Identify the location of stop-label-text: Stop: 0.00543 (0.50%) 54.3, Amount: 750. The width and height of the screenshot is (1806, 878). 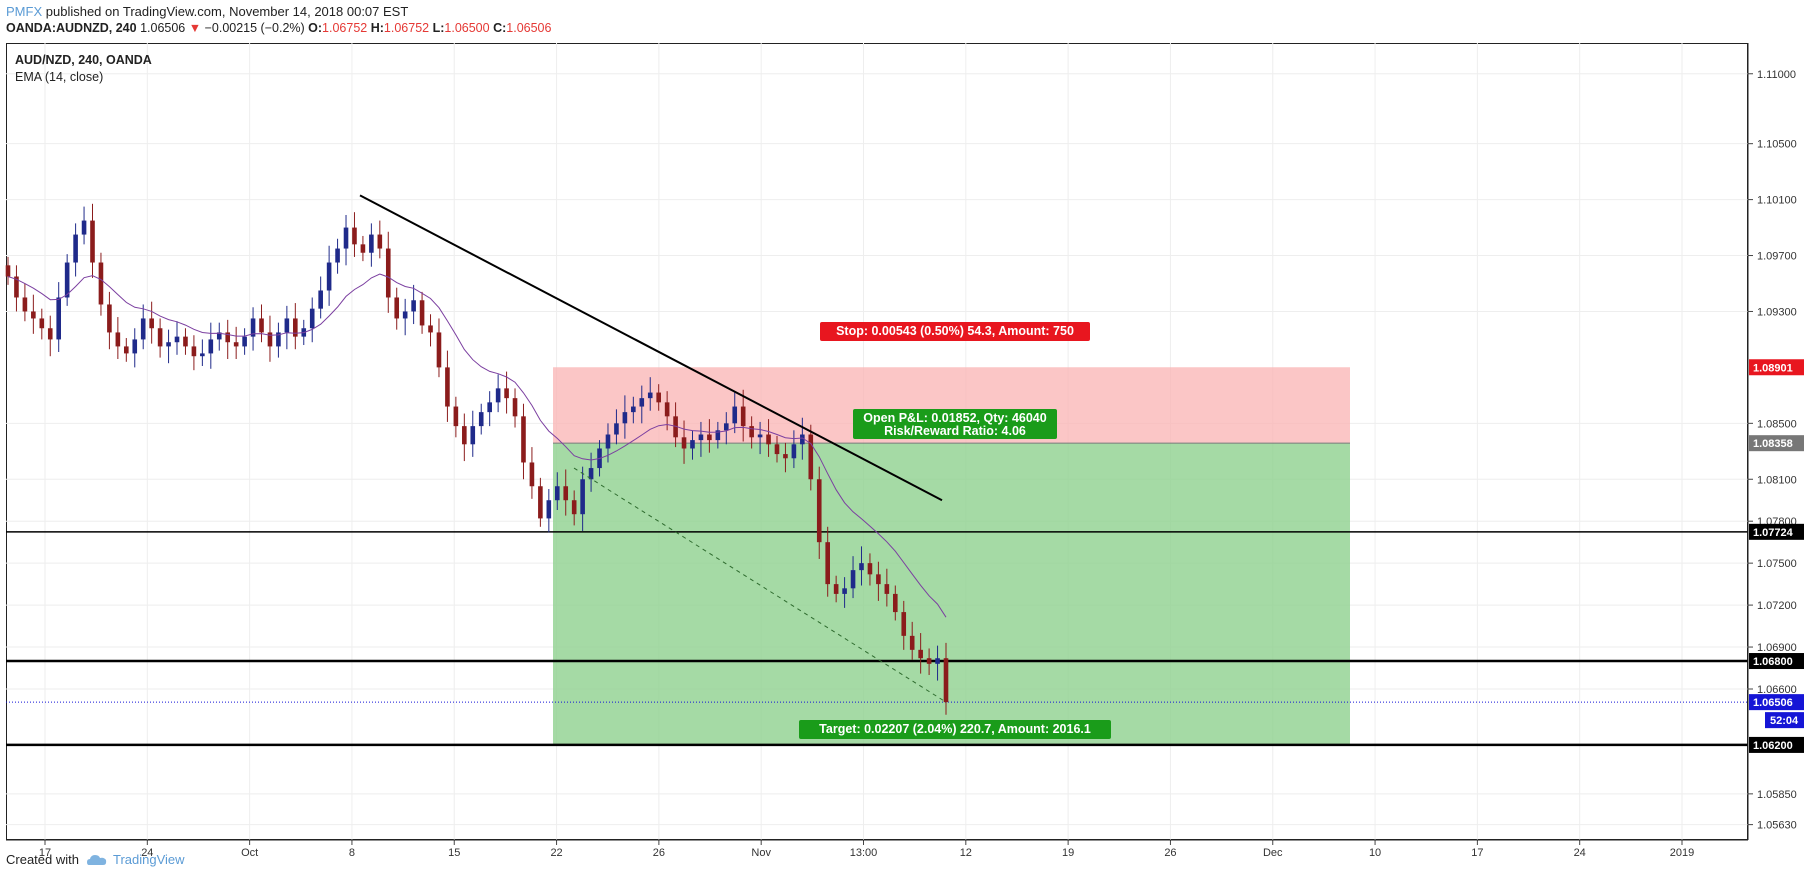
(955, 331).